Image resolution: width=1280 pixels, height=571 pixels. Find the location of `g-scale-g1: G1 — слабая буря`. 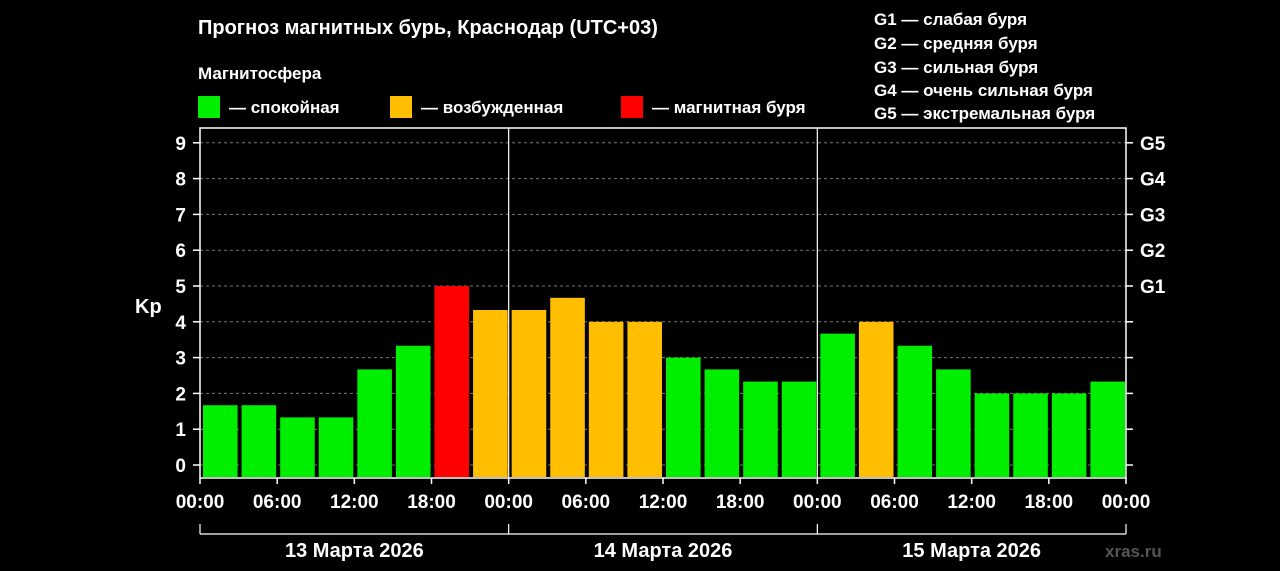

g-scale-g1: G1 — слабая буря is located at coordinates (950, 19).